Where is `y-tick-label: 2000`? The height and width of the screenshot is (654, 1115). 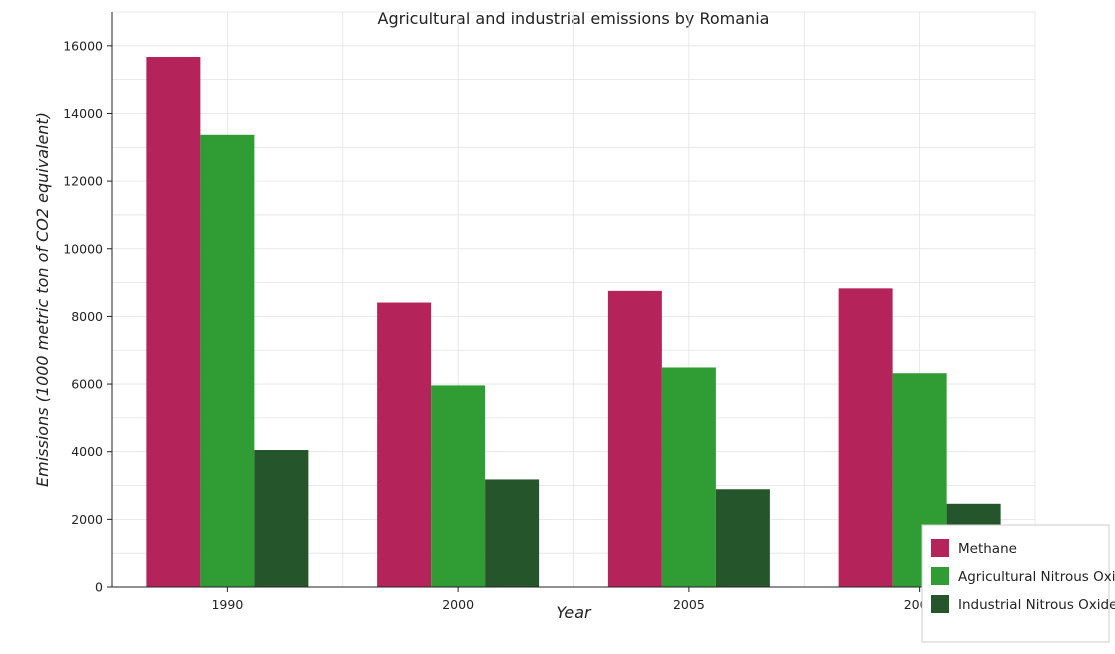
y-tick-label: 2000 is located at coordinates (87, 519).